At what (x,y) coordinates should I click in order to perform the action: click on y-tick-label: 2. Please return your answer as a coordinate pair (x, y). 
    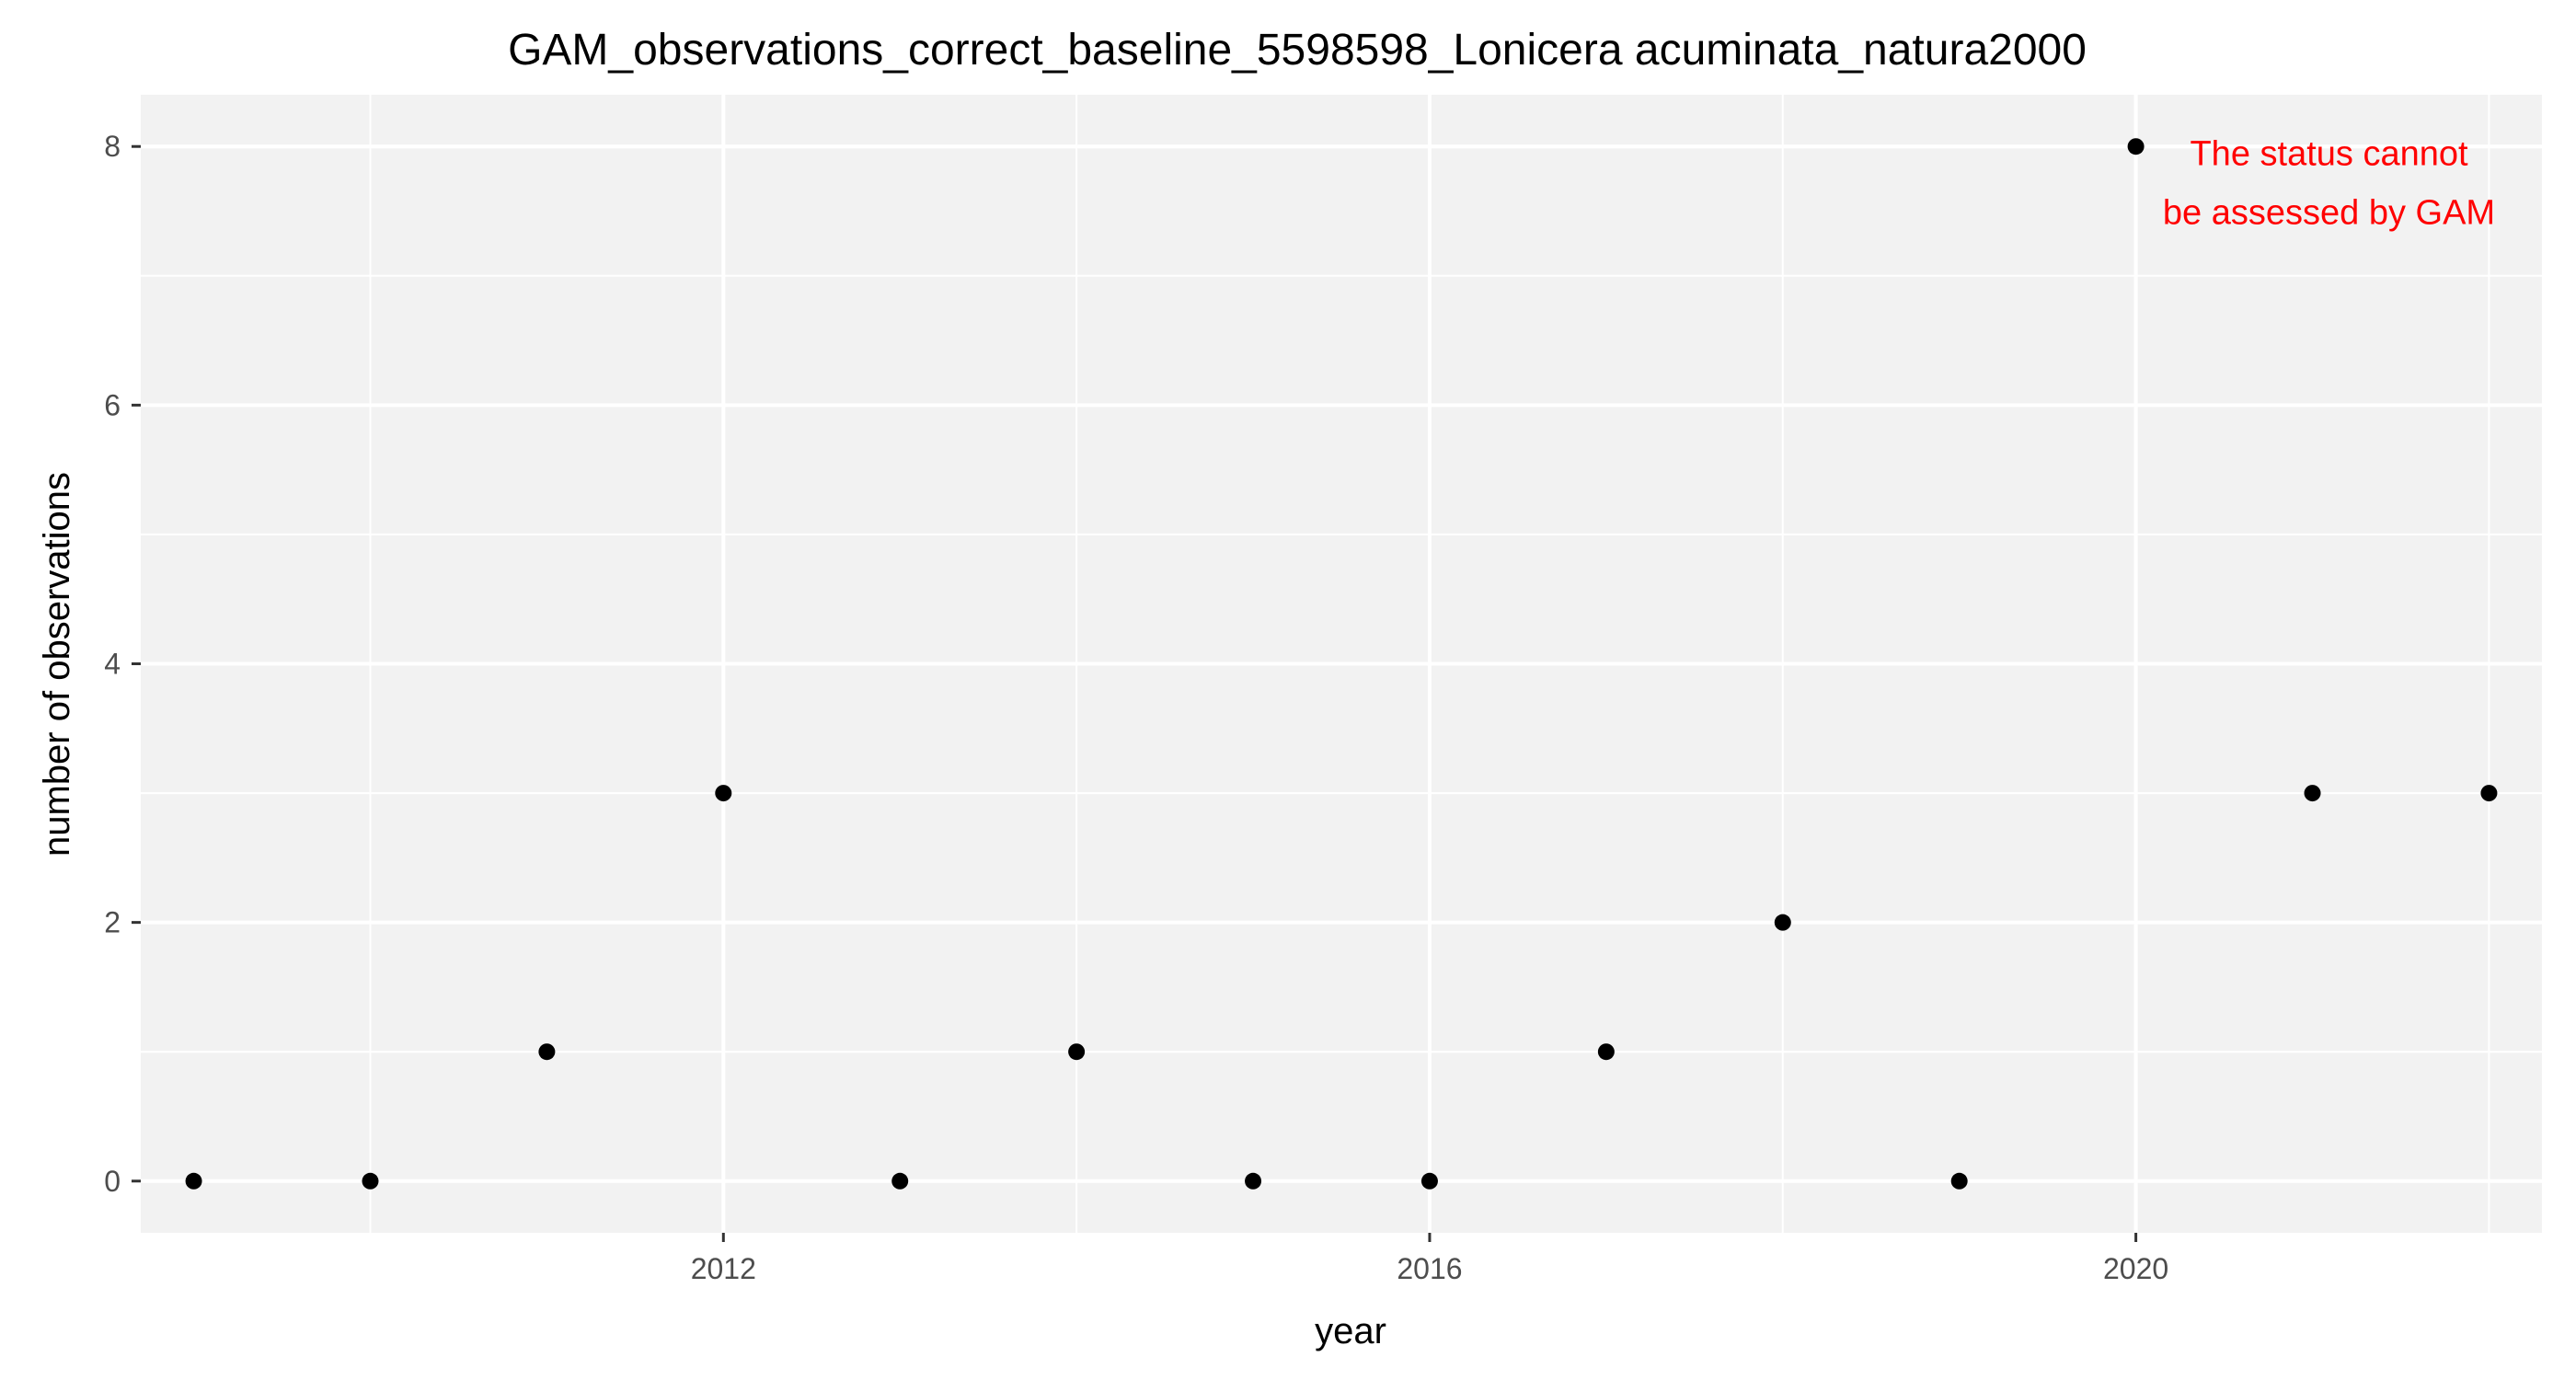
    Looking at the image, I should click on (112, 922).